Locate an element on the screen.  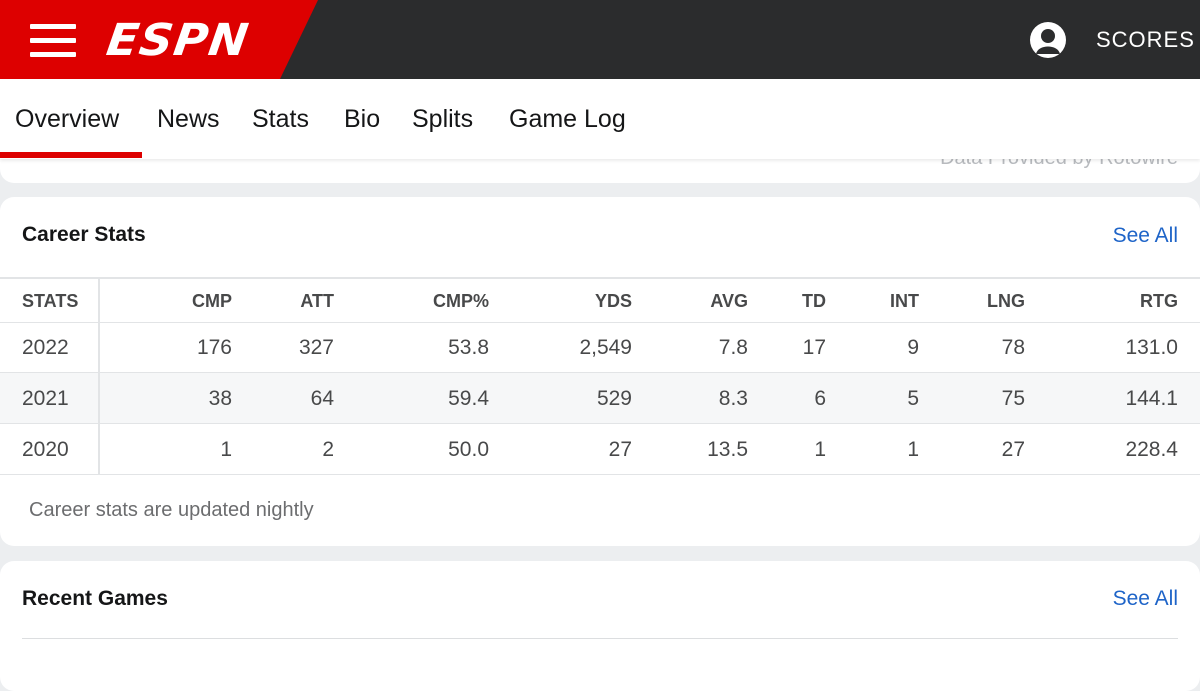
column-header: STATS is located at coordinates (50, 301).